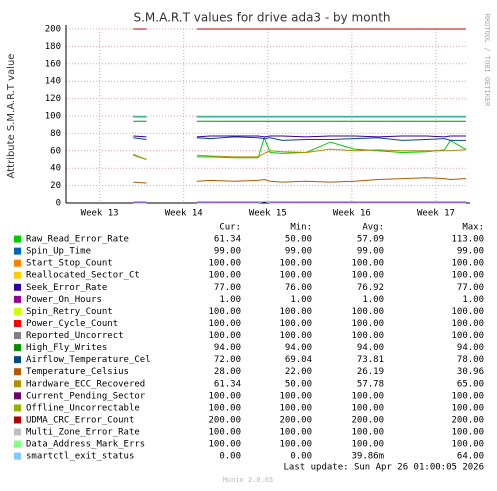  Describe the element at coordinates (370, 240) in the screenshot. I see `legend-stat: 57.09` at that location.